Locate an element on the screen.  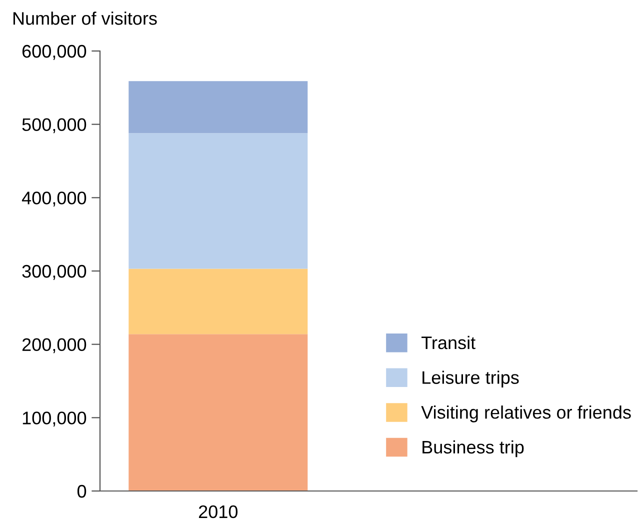
y-tick-label: 0 is located at coordinates (81, 491).